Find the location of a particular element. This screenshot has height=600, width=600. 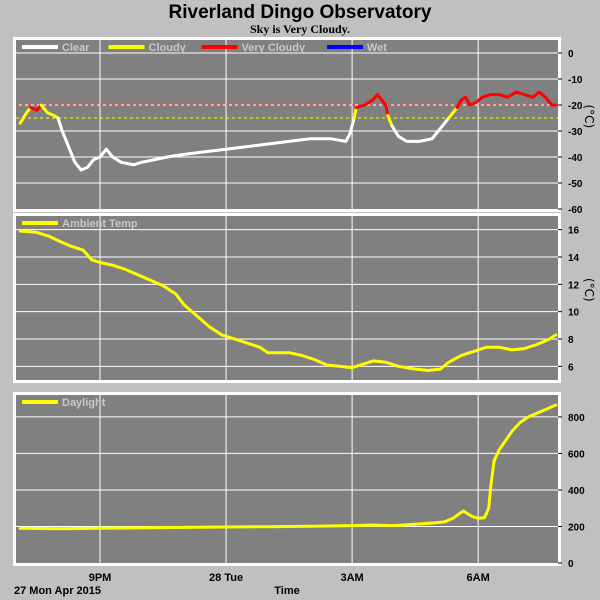

y-tick-label: 12 is located at coordinates (574, 285).